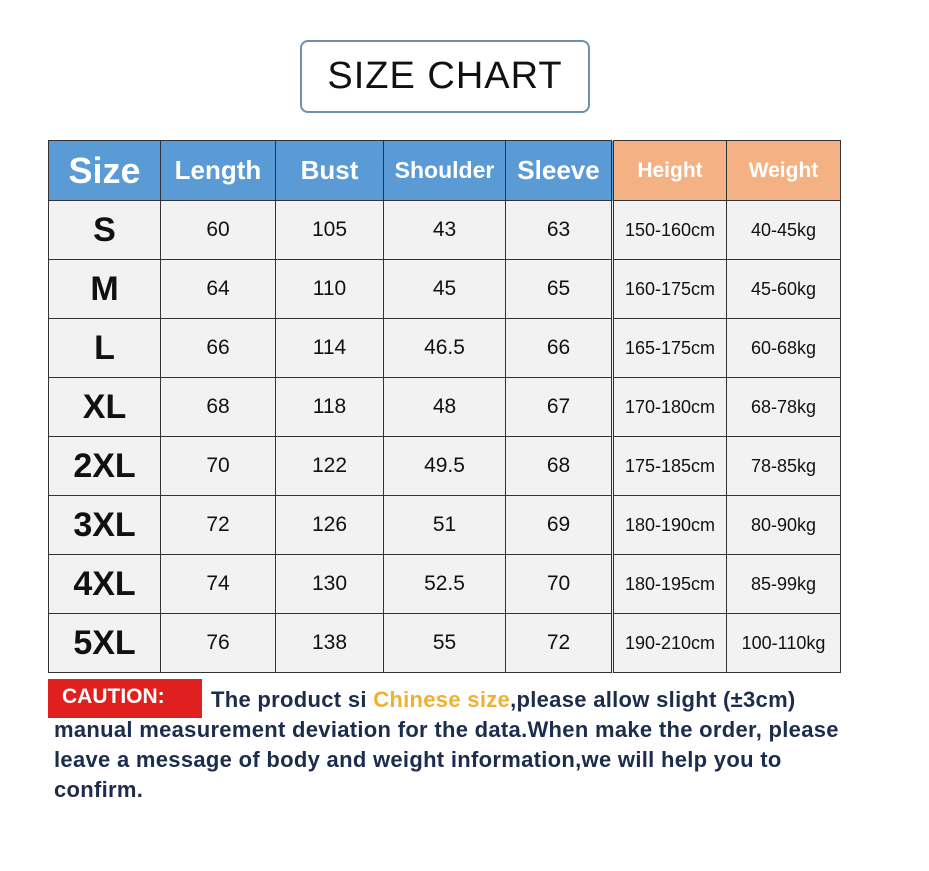  I want to click on table-cell: 63, so click(559, 230).